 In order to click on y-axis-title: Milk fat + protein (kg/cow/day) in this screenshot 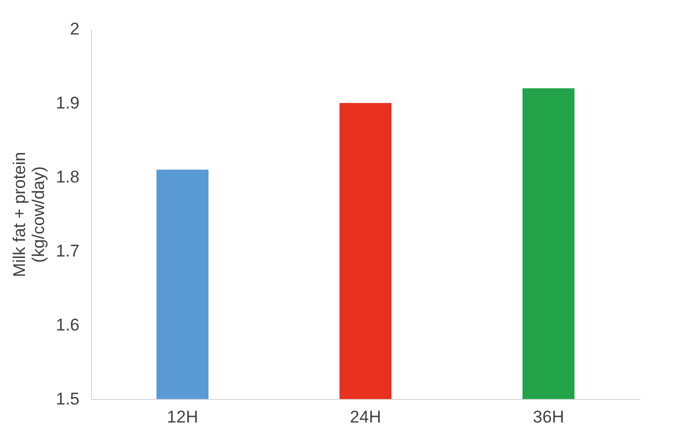, I will do `click(29, 215)`.